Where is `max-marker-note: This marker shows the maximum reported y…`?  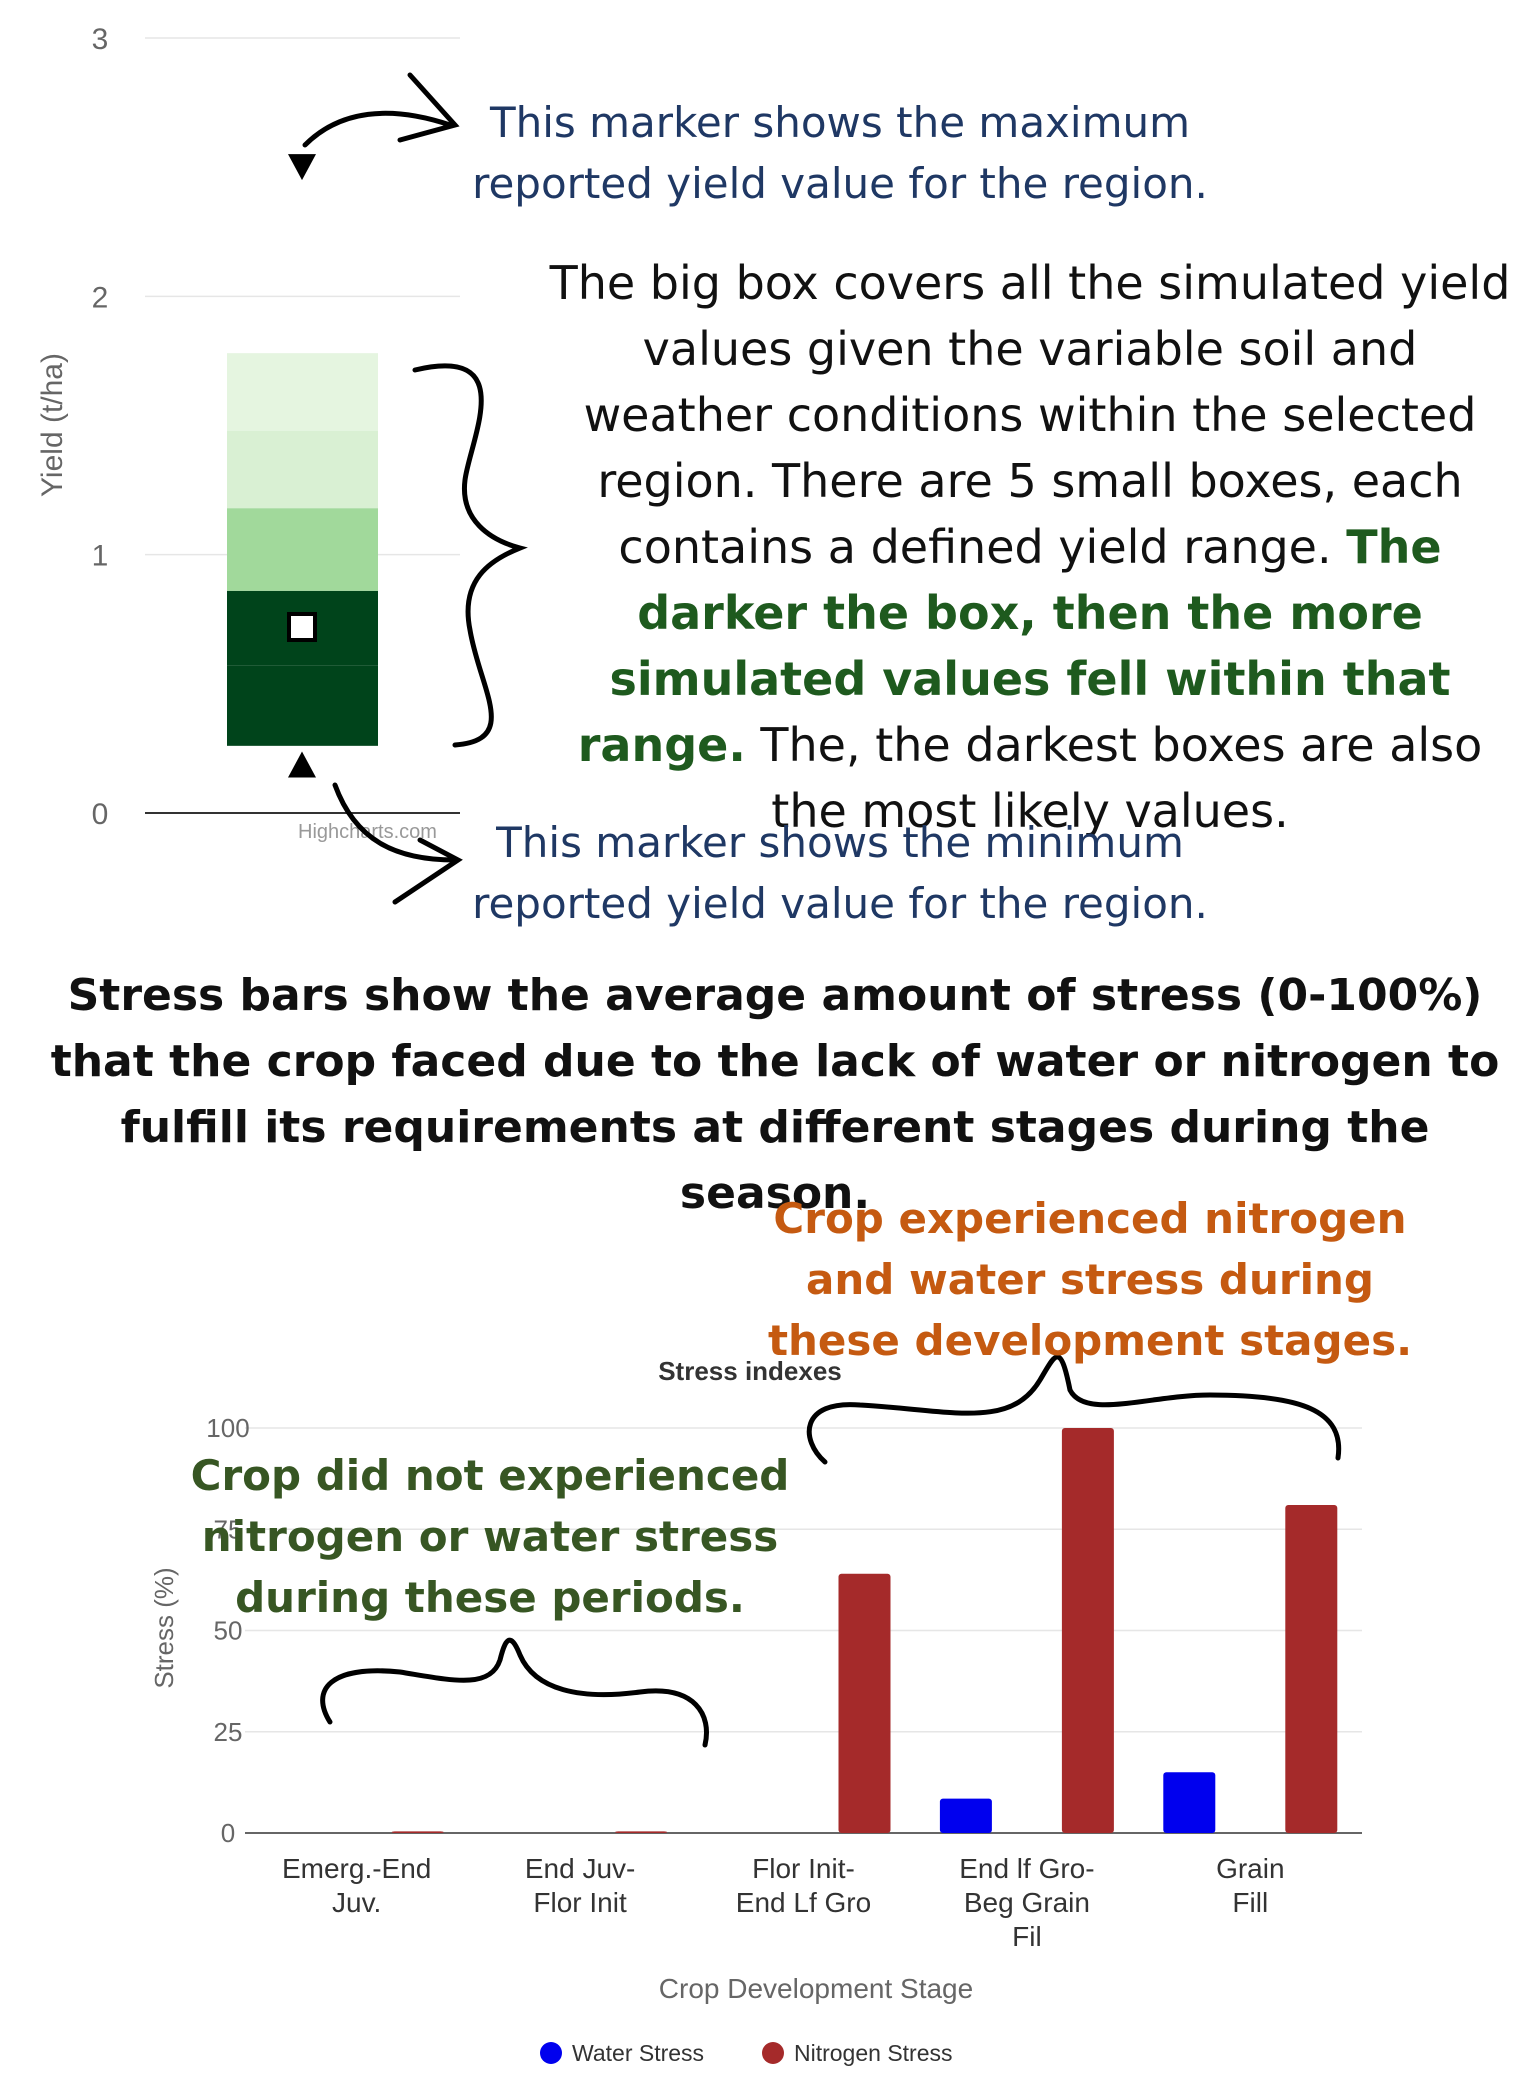 max-marker-note: This marker shows the maximum reported y… is located at coordinates (840, 153).